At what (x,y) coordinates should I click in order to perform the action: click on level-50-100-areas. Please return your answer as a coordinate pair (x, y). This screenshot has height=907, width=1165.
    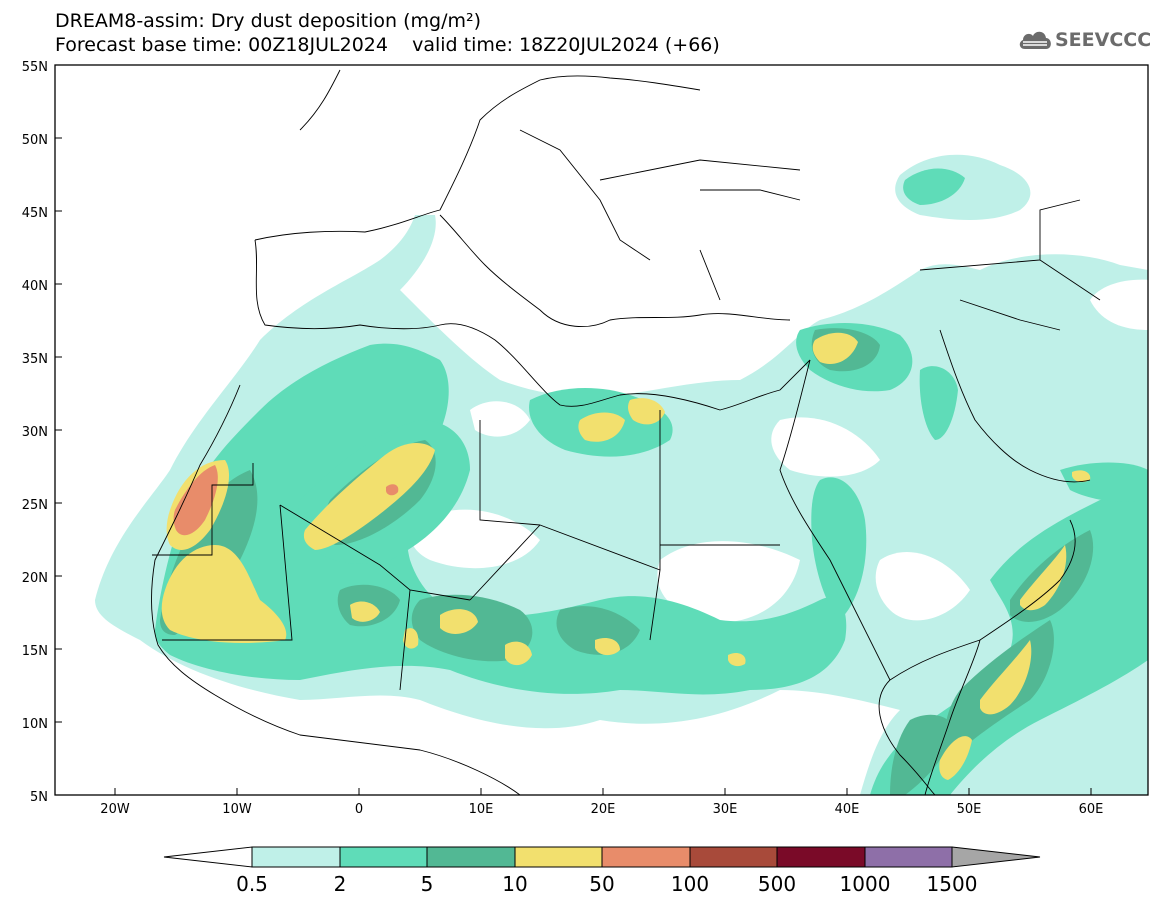
    Looking at the image, I should click on (286, 500).